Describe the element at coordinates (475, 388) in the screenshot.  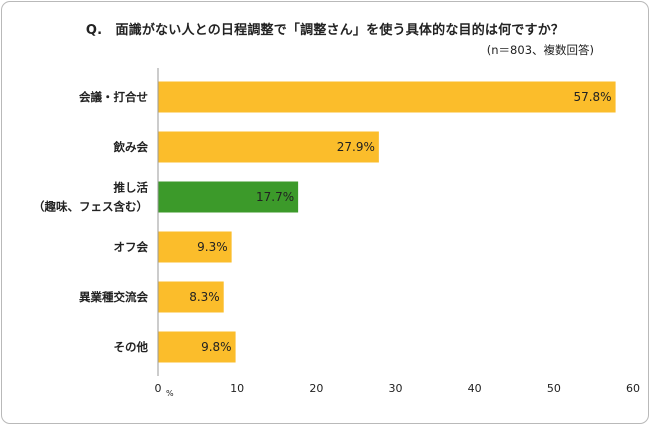
I see `x-tick-label: 40` at that location.